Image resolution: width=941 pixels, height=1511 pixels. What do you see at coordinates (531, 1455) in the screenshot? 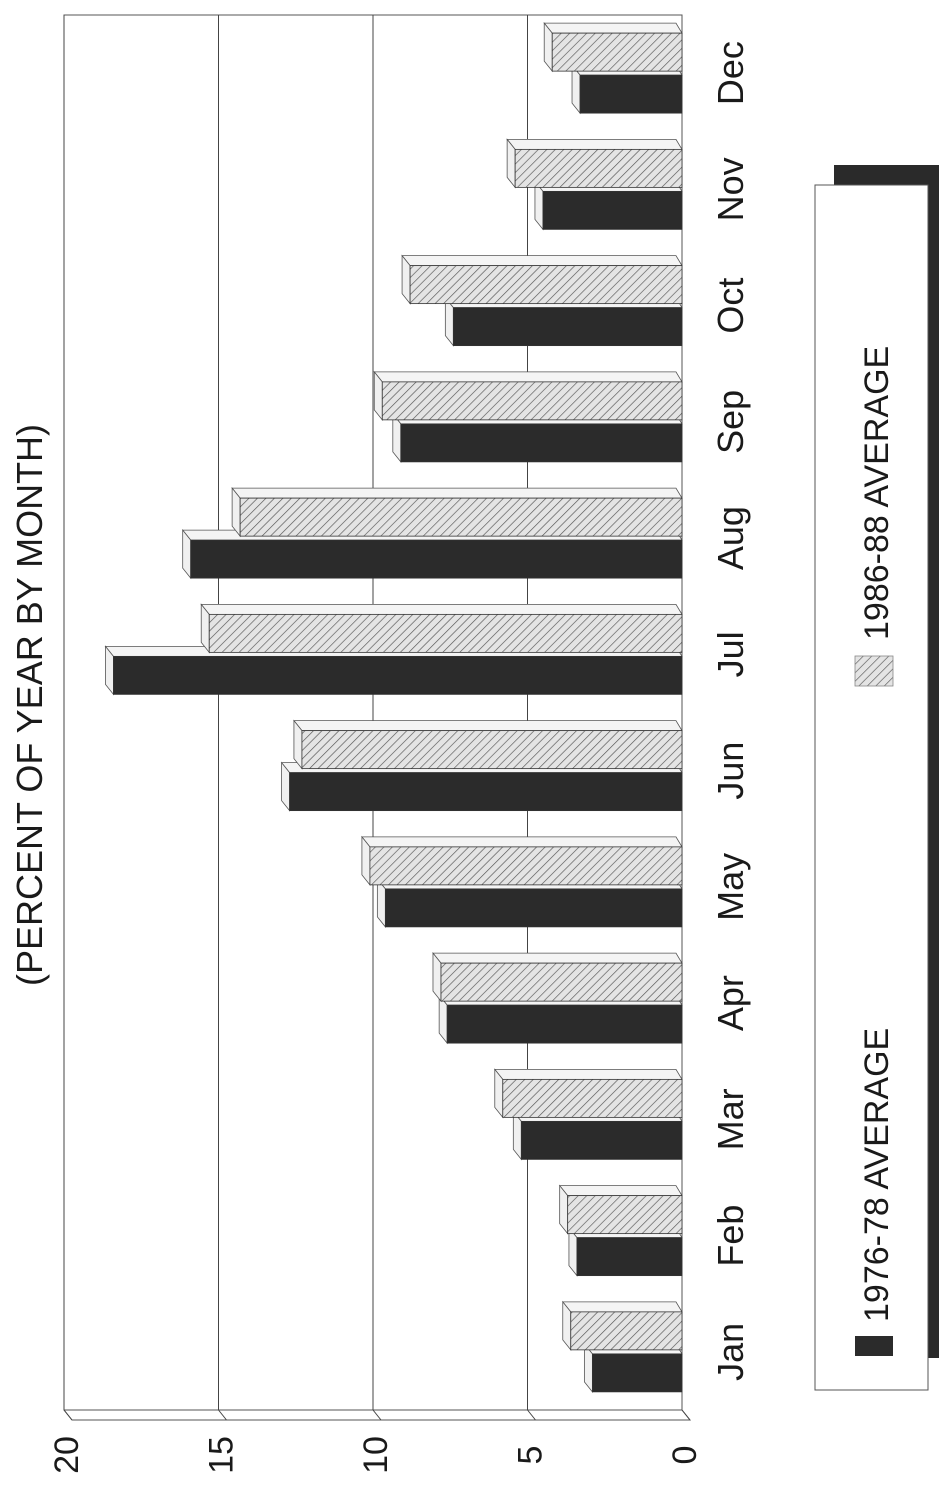
I see `value-tick-label: 5` at bounding box center [531, 1455].